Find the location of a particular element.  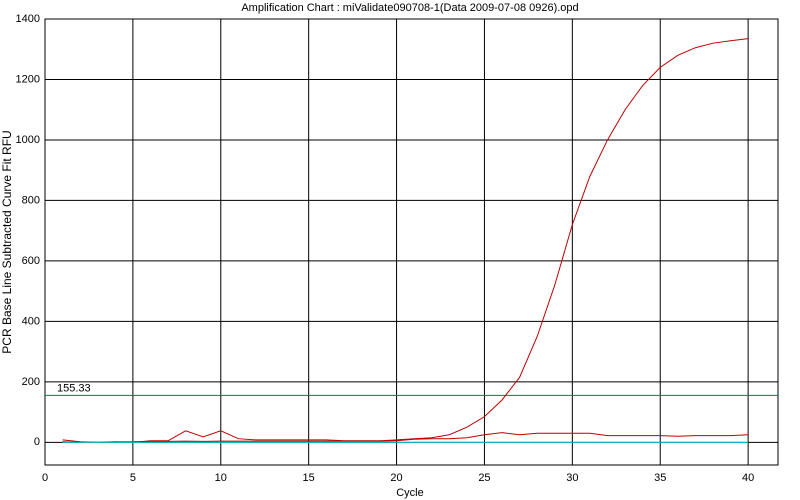

x-tick-label: 30 is located at coordinates (572, 478).